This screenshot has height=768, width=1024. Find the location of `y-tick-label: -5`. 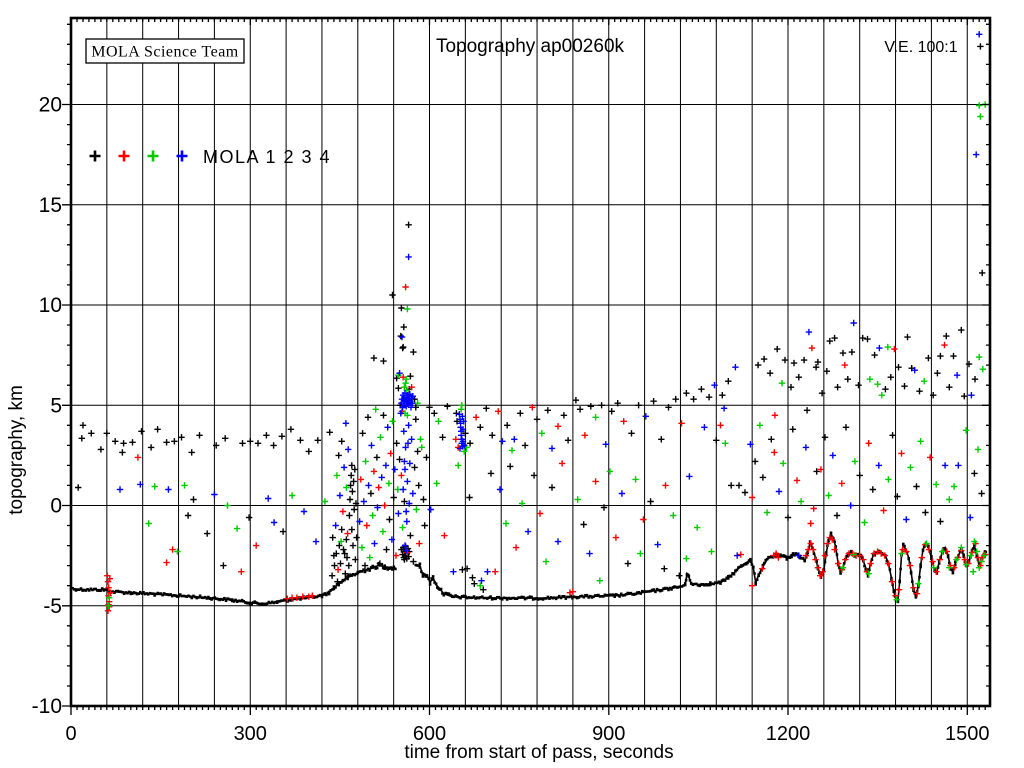

y-tick-label: -5 is located at coordinates (52, 606).